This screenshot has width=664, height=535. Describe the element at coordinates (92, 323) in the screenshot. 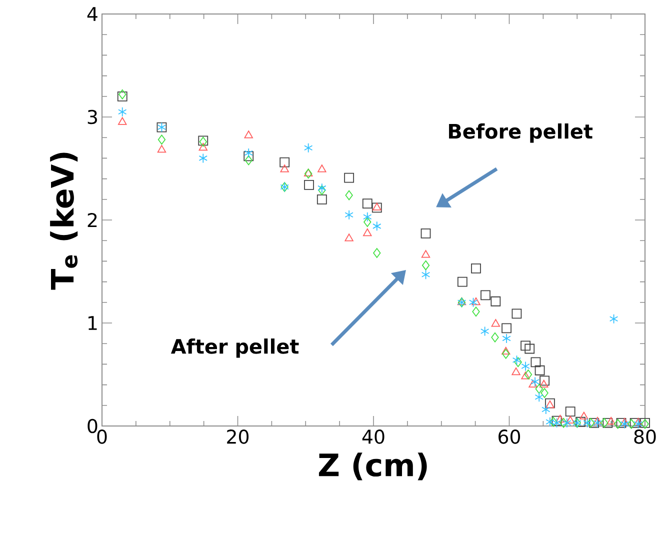

I see `y-tick-label: 1` at that location.